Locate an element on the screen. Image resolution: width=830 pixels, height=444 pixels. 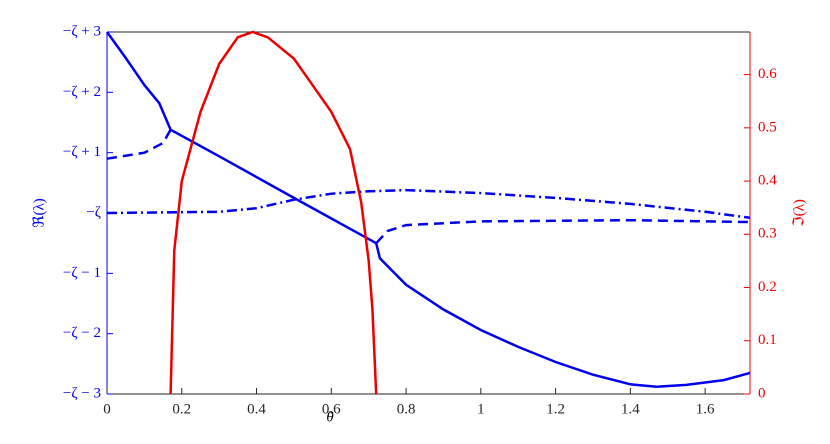
x-tick-label: 1.2 is located at coordinates (555, 409).